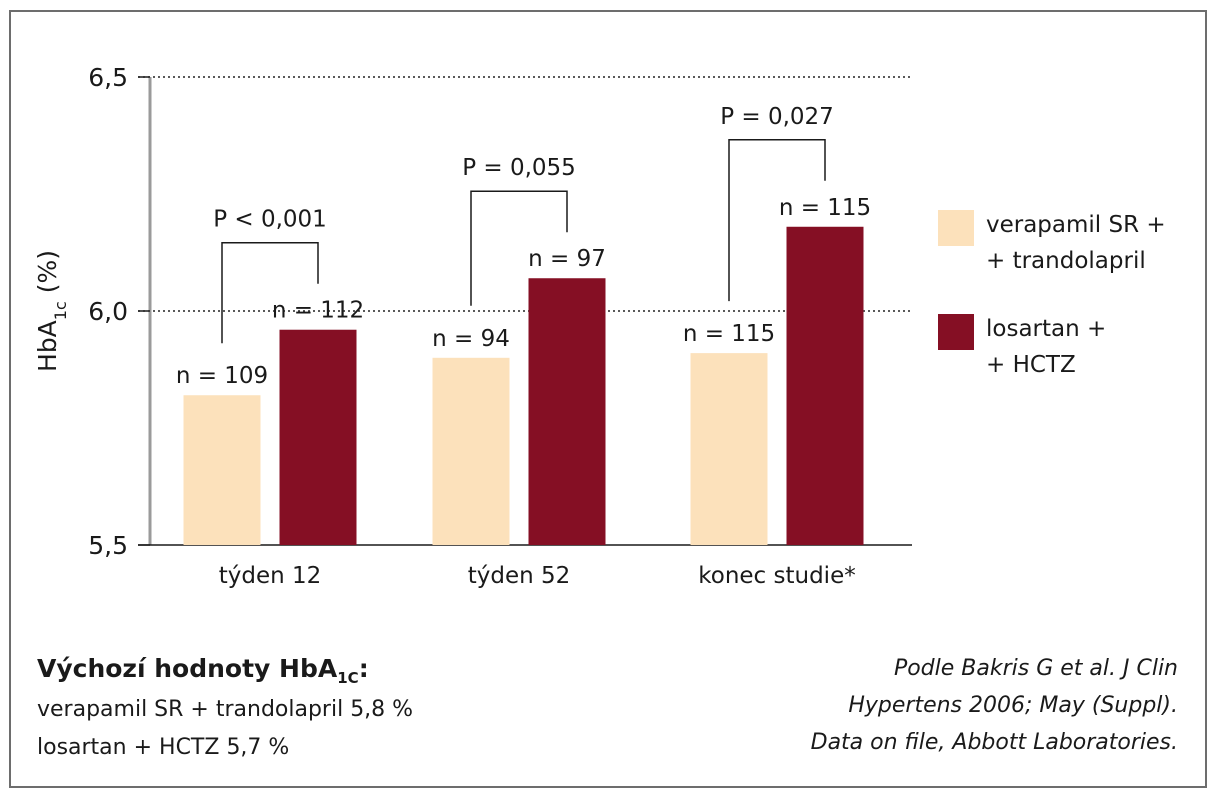 The width and height of the screenshot is (1218, 800). Describe the element at coordinates (1076, 225) in the screenshot. I see `legend-label-verapamil-1: verapamil SR +` at that location.